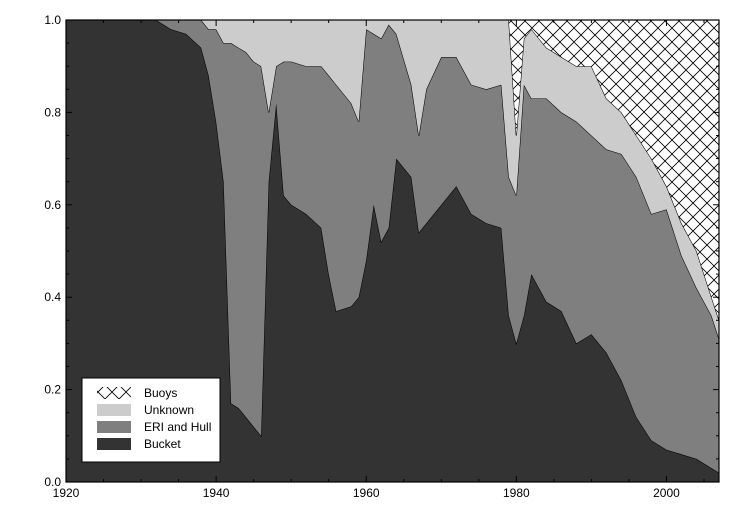 This screenshot has width=738, height=525. Describe the element at coordinates (52, 20) in the screenshot. I see `y-tick-label: 1.0` at that location.